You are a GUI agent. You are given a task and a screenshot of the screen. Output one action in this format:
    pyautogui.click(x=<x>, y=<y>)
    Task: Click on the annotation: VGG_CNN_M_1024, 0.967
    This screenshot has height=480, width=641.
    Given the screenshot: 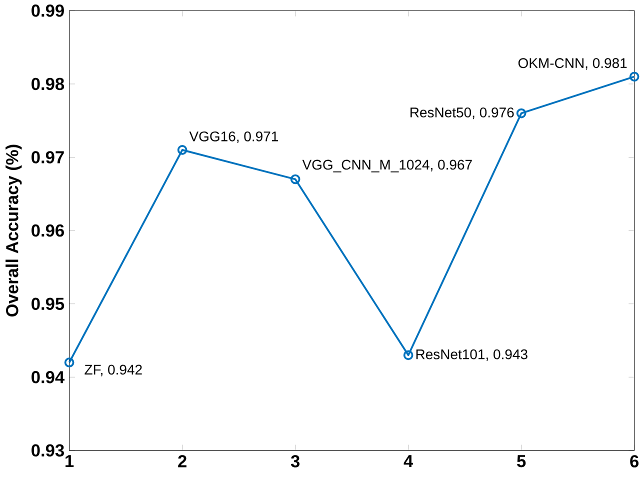 What is the action you would take?
    pyautogui.click(x=387, y=166)
    